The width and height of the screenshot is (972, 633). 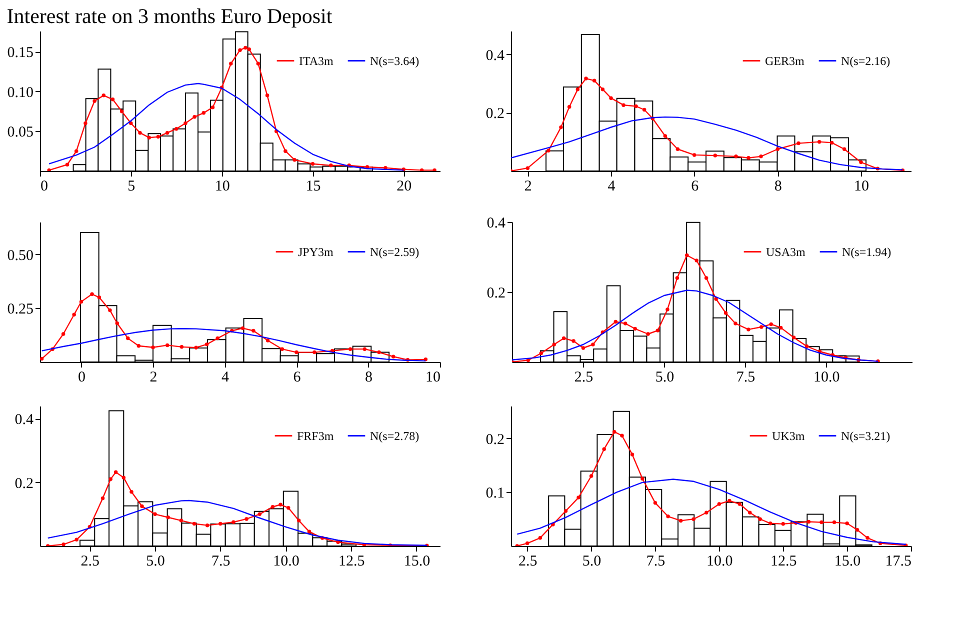 I want to click on y-tick-label: 0.05, so click(x=20, y=132).